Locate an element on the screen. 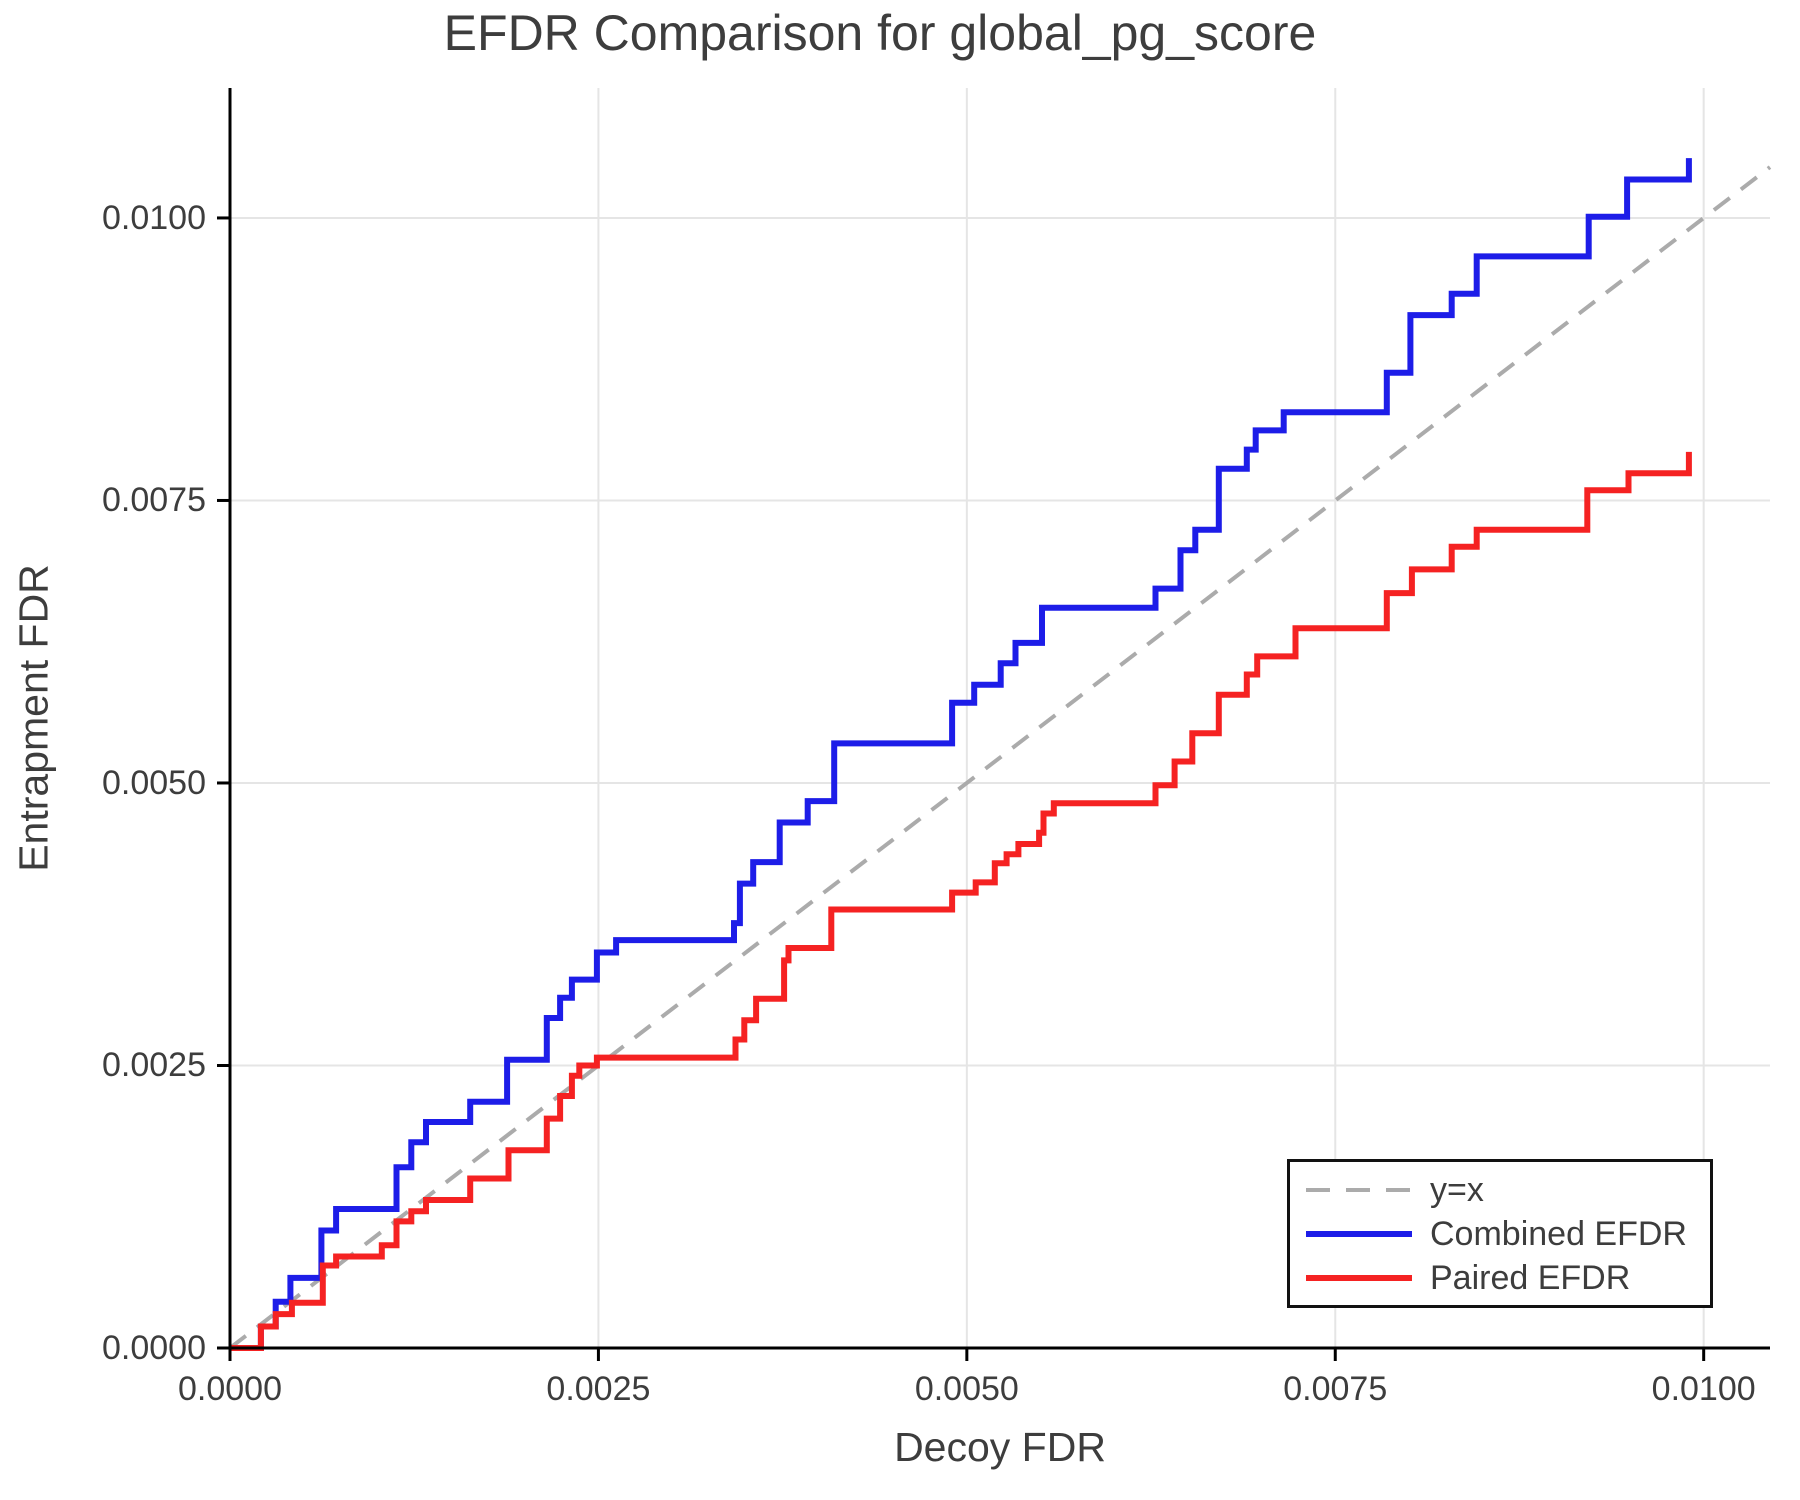  legend-row-yx: y=x is located at coordinates (1508, 1190).